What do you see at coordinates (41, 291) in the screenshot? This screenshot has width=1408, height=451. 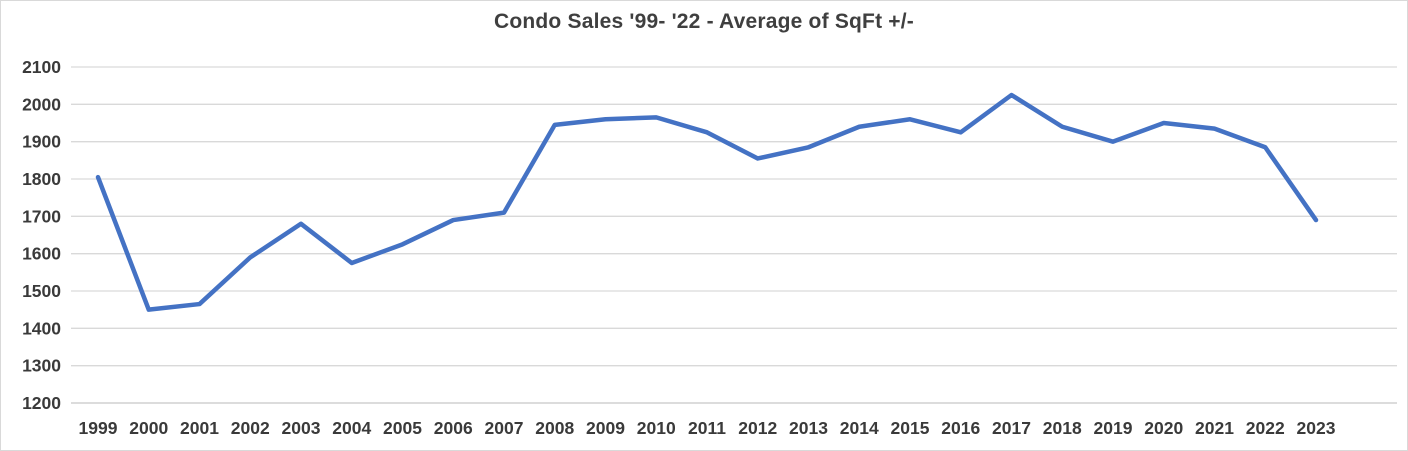 I see `y-tick-label: 1500` at bounding box center [41, 291].